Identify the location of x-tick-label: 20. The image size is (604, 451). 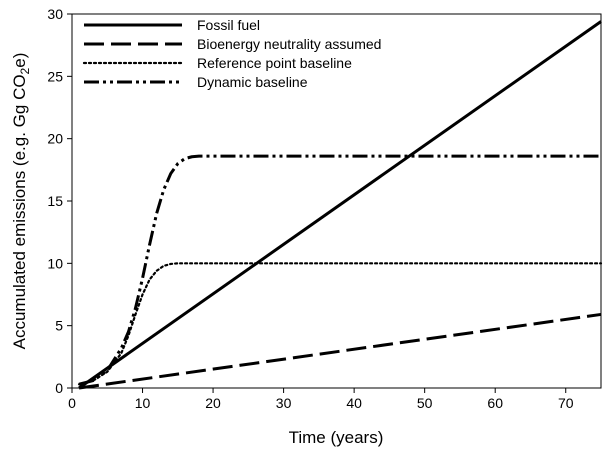
(213, 403).